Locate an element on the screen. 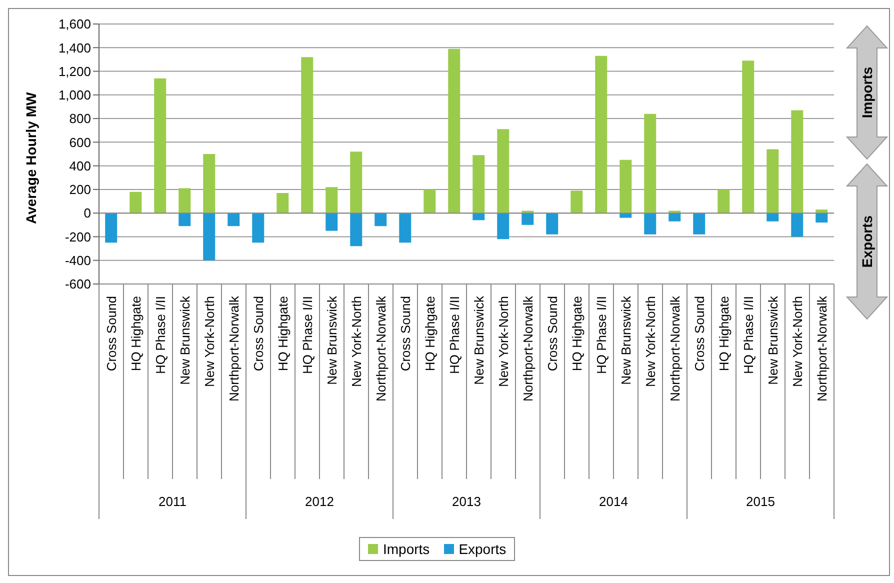 The image size is (894, 583). legend-label: Exports is located at coordinates (482, 549).